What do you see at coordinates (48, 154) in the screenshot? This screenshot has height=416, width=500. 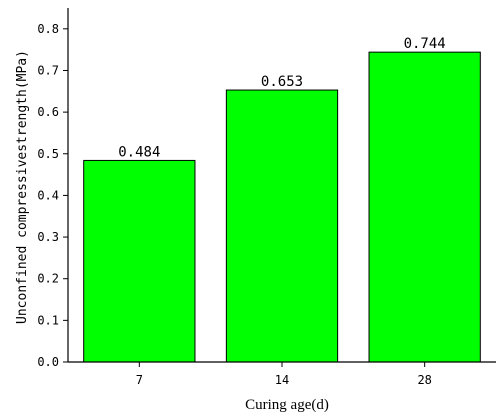 I see `y-tick-label: 0.5` at bounding box center [48, 154].